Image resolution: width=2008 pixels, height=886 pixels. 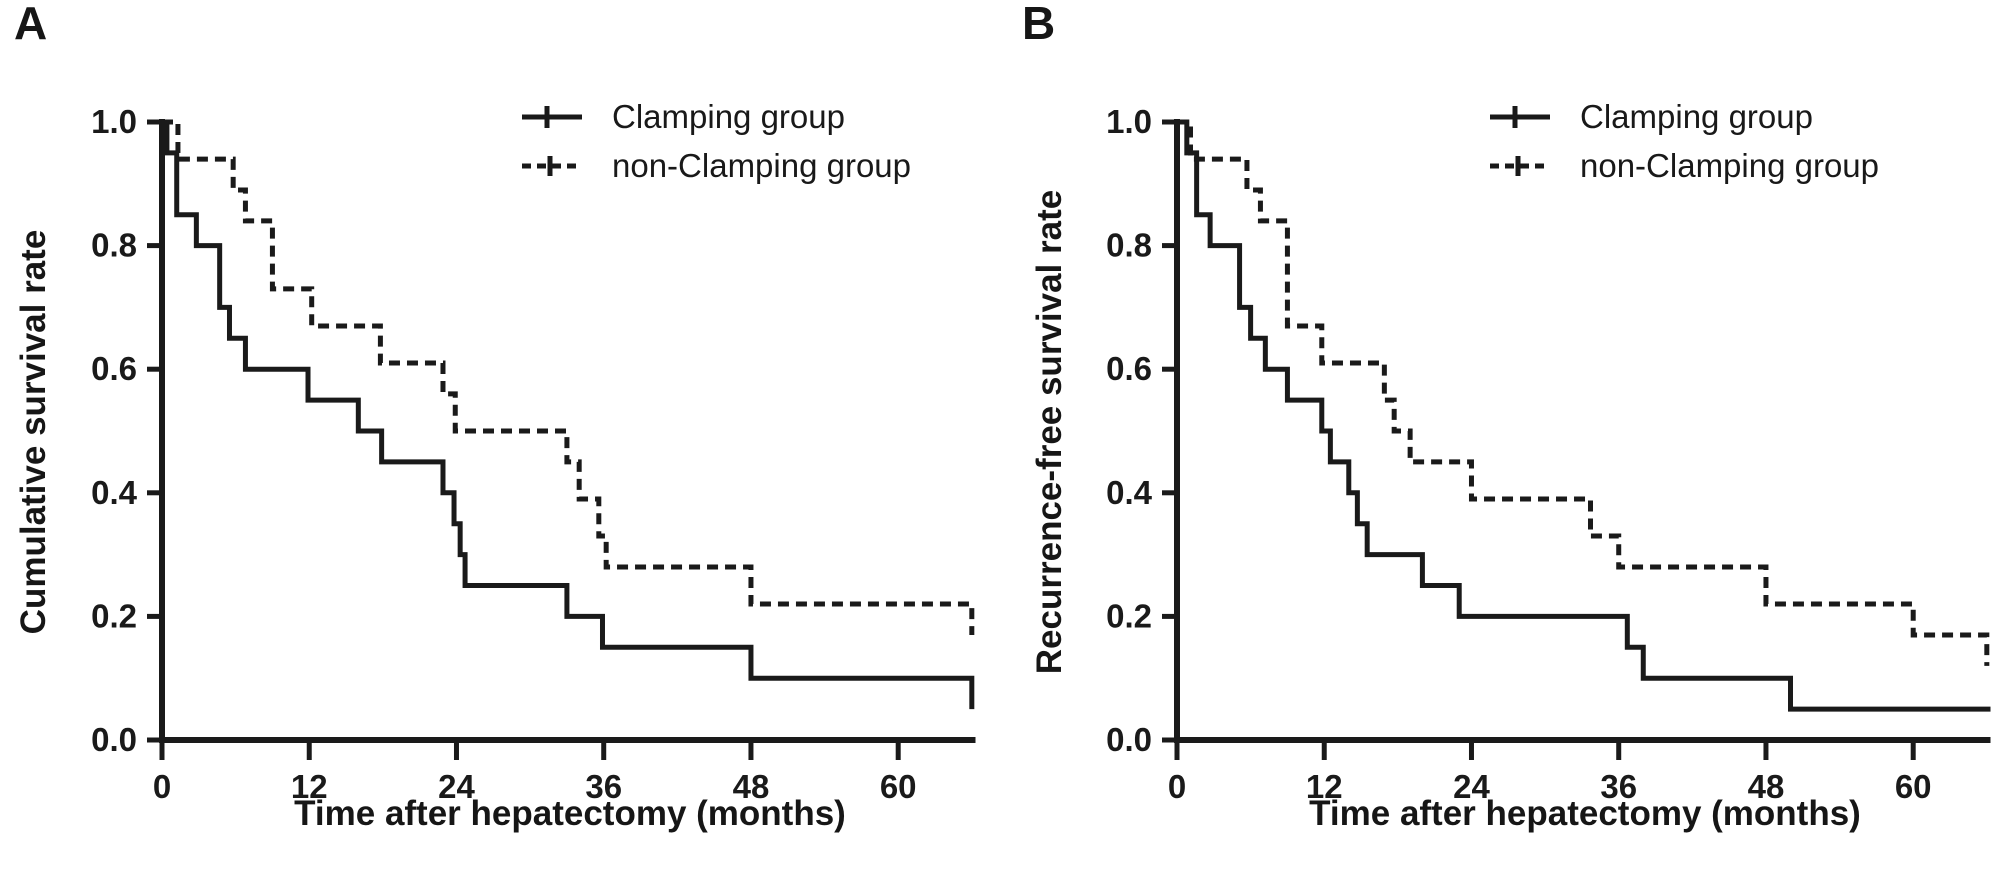 What do you see at coordinates (603, 786) in the screenshot?
I see `x-tick-label-A-36: 36` at bounding box center [603, 786].